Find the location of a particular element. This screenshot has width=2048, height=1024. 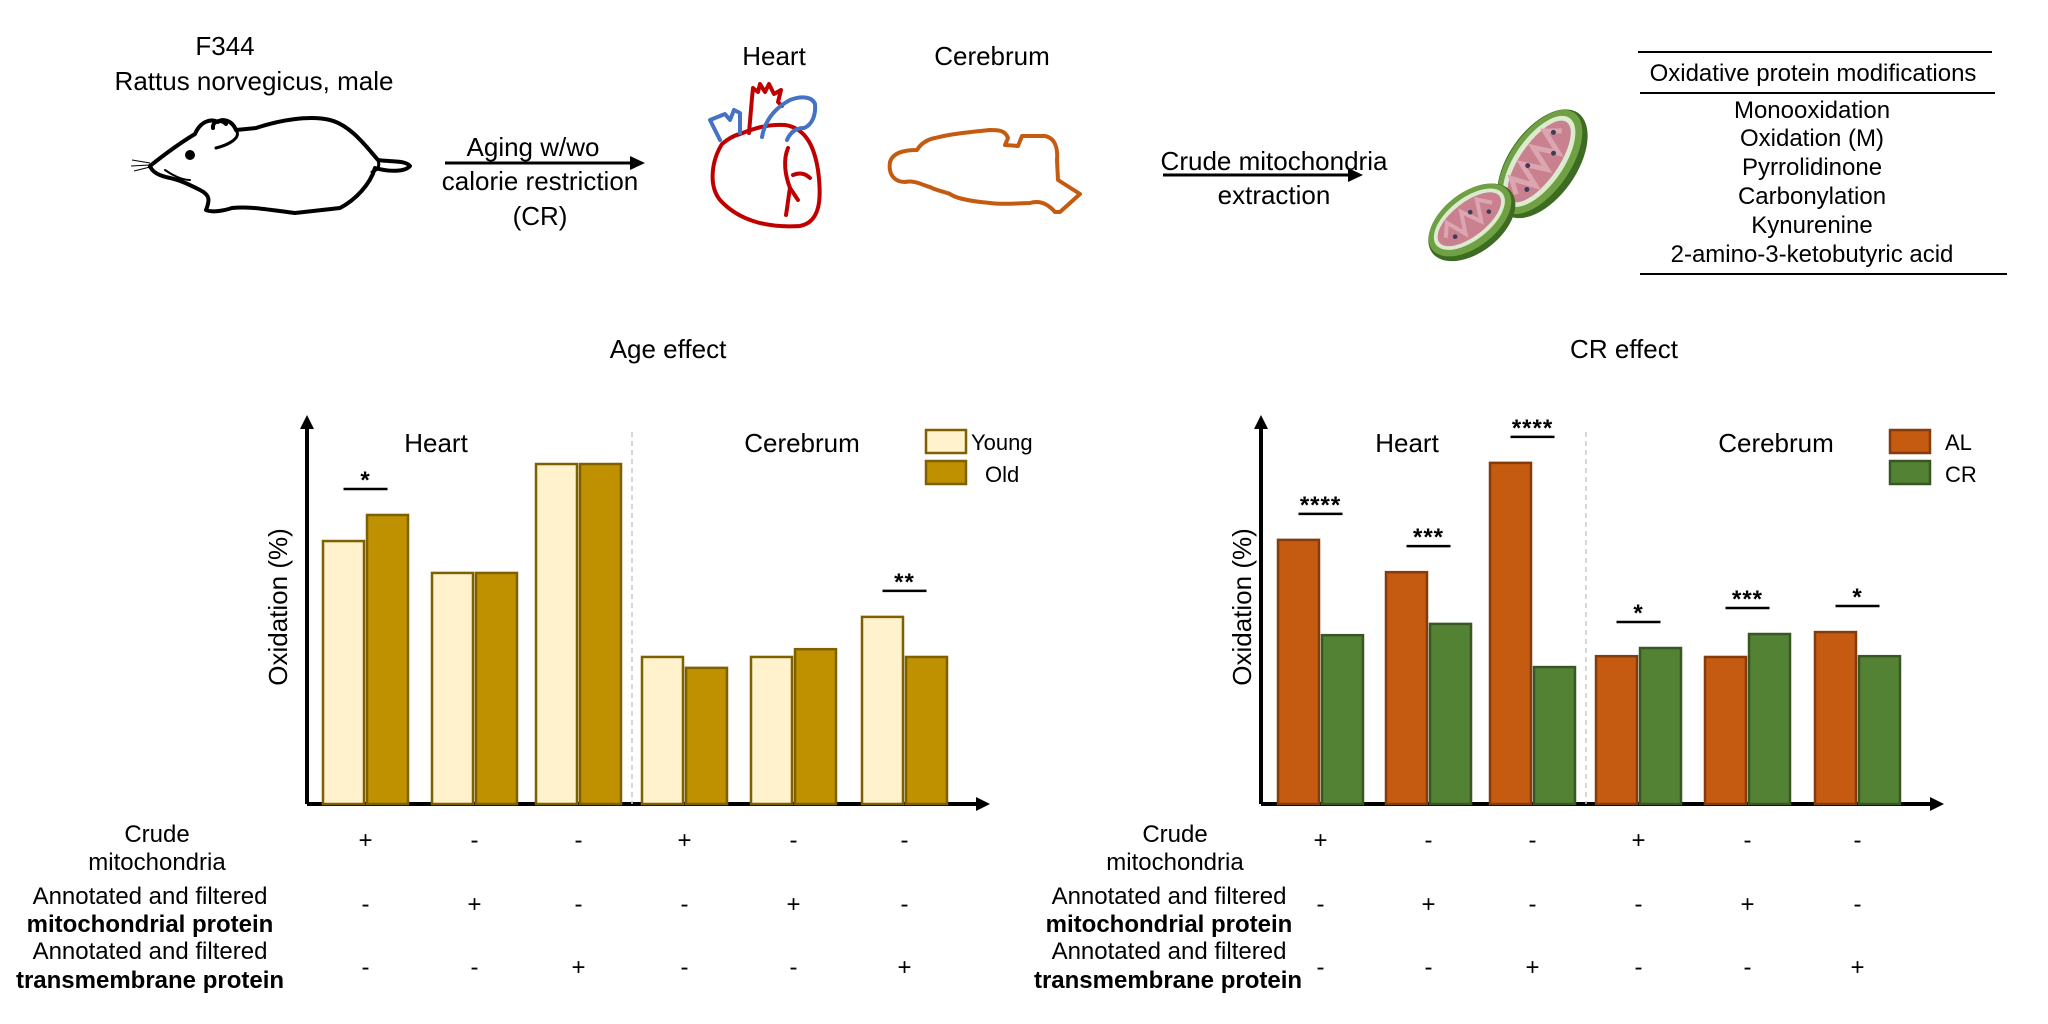

y-axis-label: Oxidation (%) is located at coordinates (1242, 607).